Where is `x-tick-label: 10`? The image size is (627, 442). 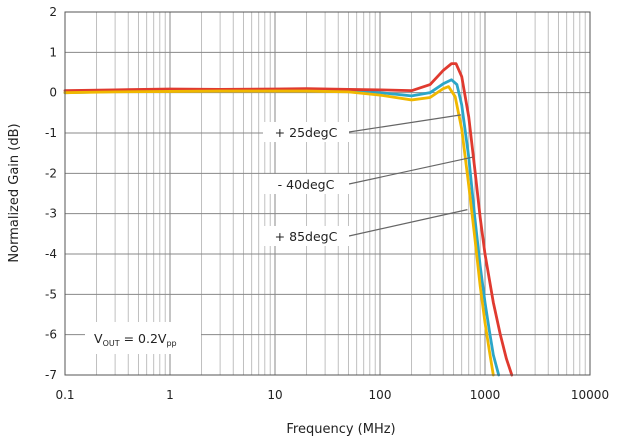 x-tick-label: 10 is located at coordinates (274, 395).